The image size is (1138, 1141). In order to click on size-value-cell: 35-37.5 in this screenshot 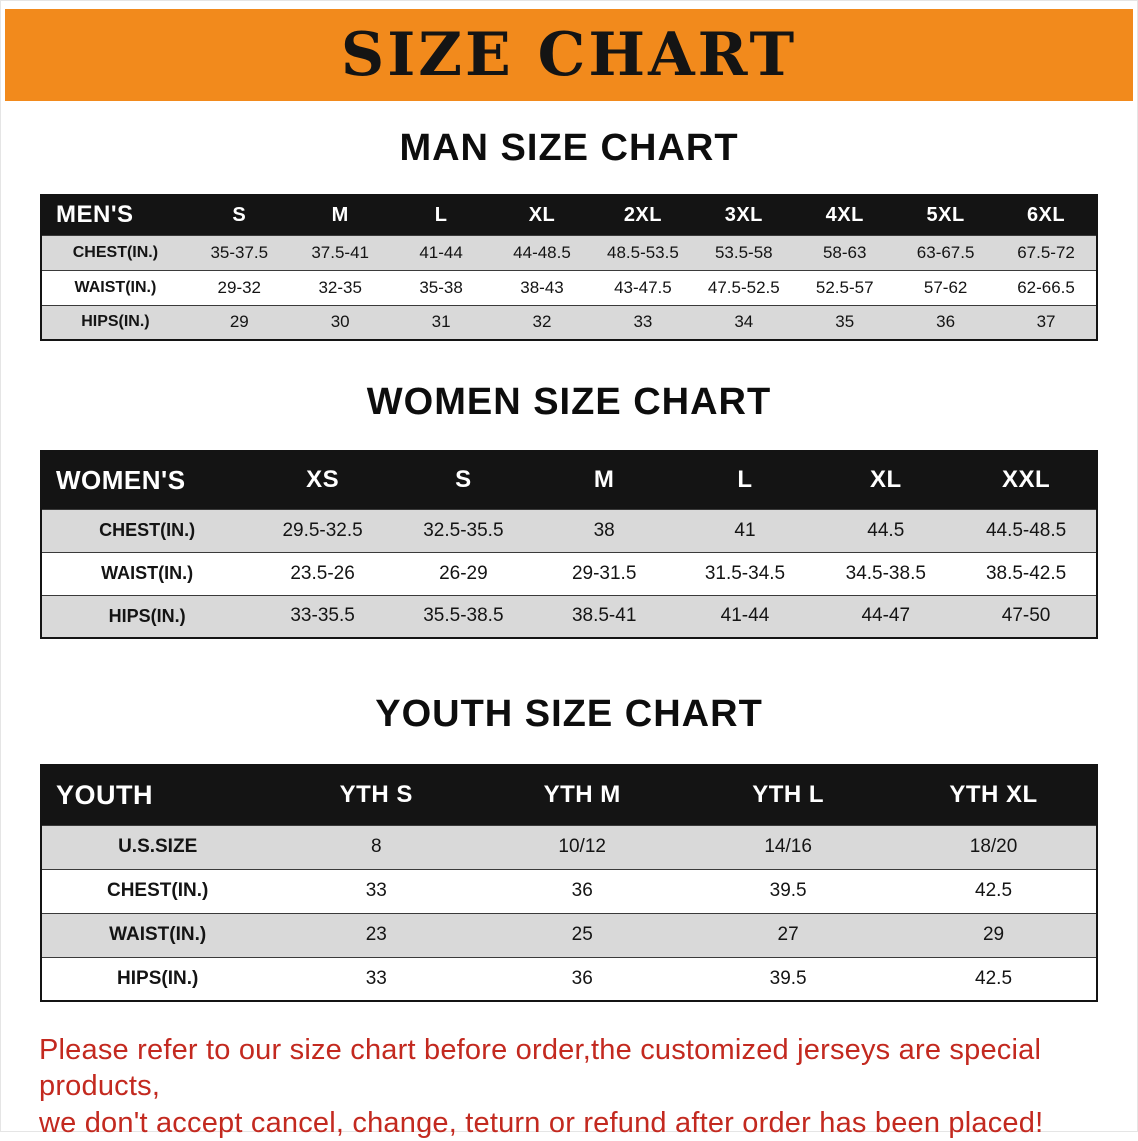, I will do `click(239, 252)`.